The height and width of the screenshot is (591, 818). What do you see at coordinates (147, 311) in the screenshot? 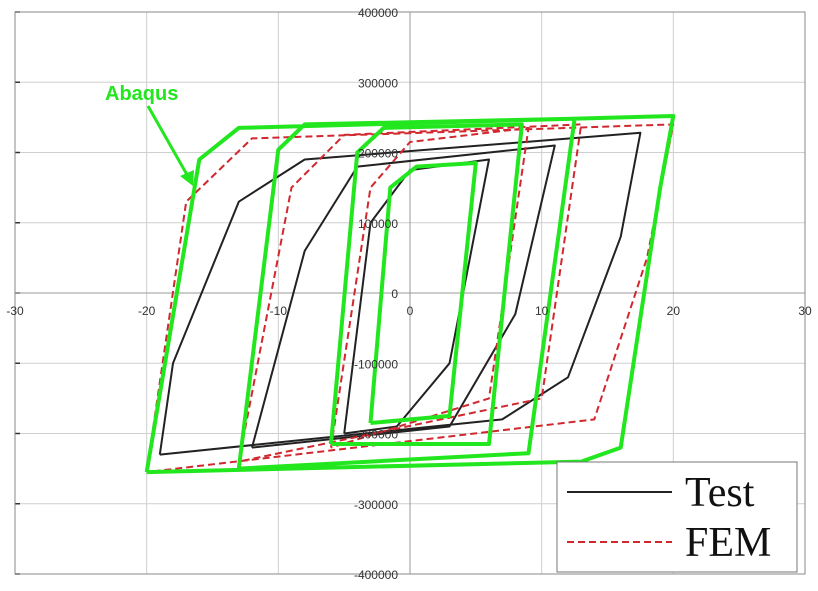
I see `x-tick-label: -20` at bounding box center [147, 311].